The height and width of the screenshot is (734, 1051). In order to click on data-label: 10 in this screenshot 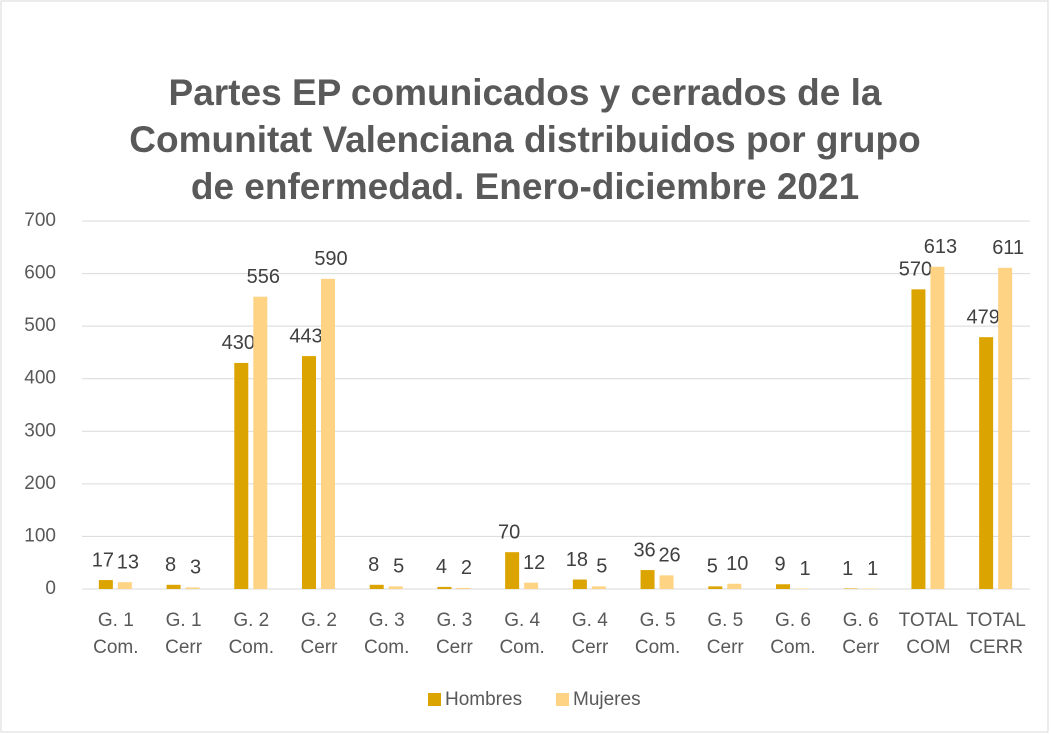, I will do `click(737, 564)`.